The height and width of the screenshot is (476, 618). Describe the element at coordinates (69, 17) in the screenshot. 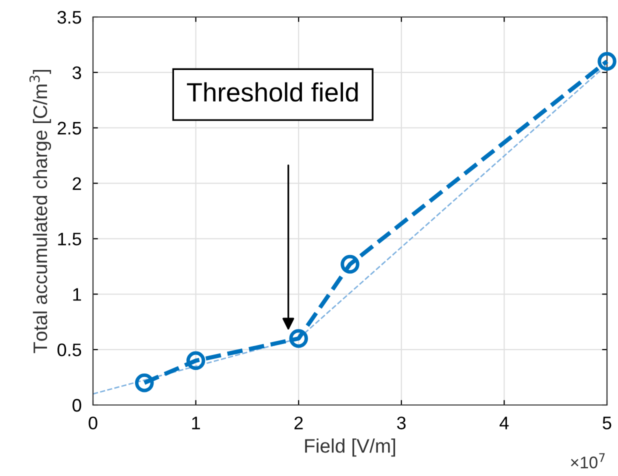

I see `y-tick-label: 3.5` at that location.